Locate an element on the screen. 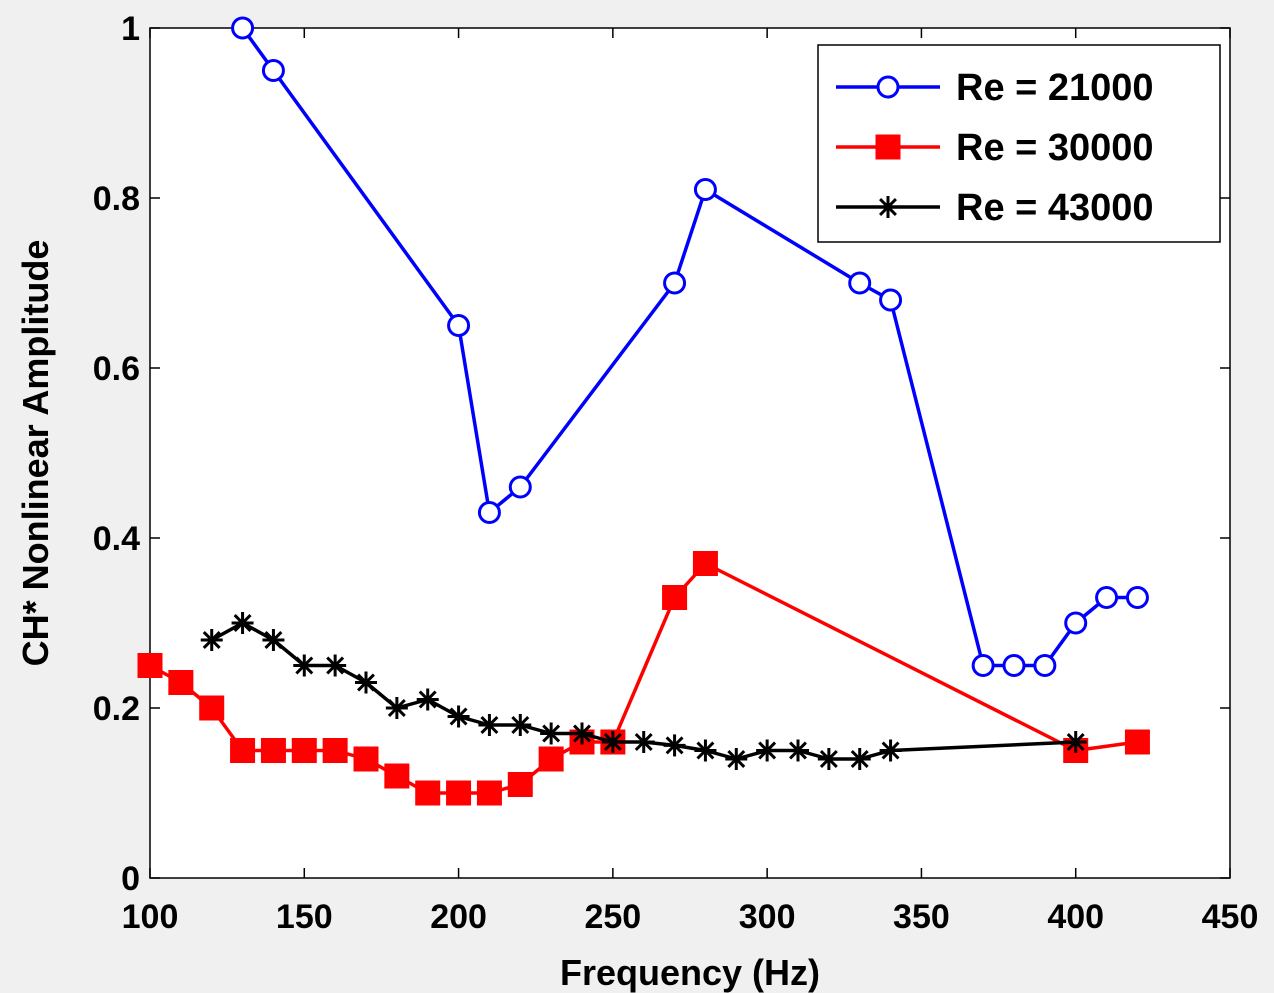 The width and height of the screenshot is (1274, 993). y-tick-label: 0.4 is located at coordinates (116, 539).